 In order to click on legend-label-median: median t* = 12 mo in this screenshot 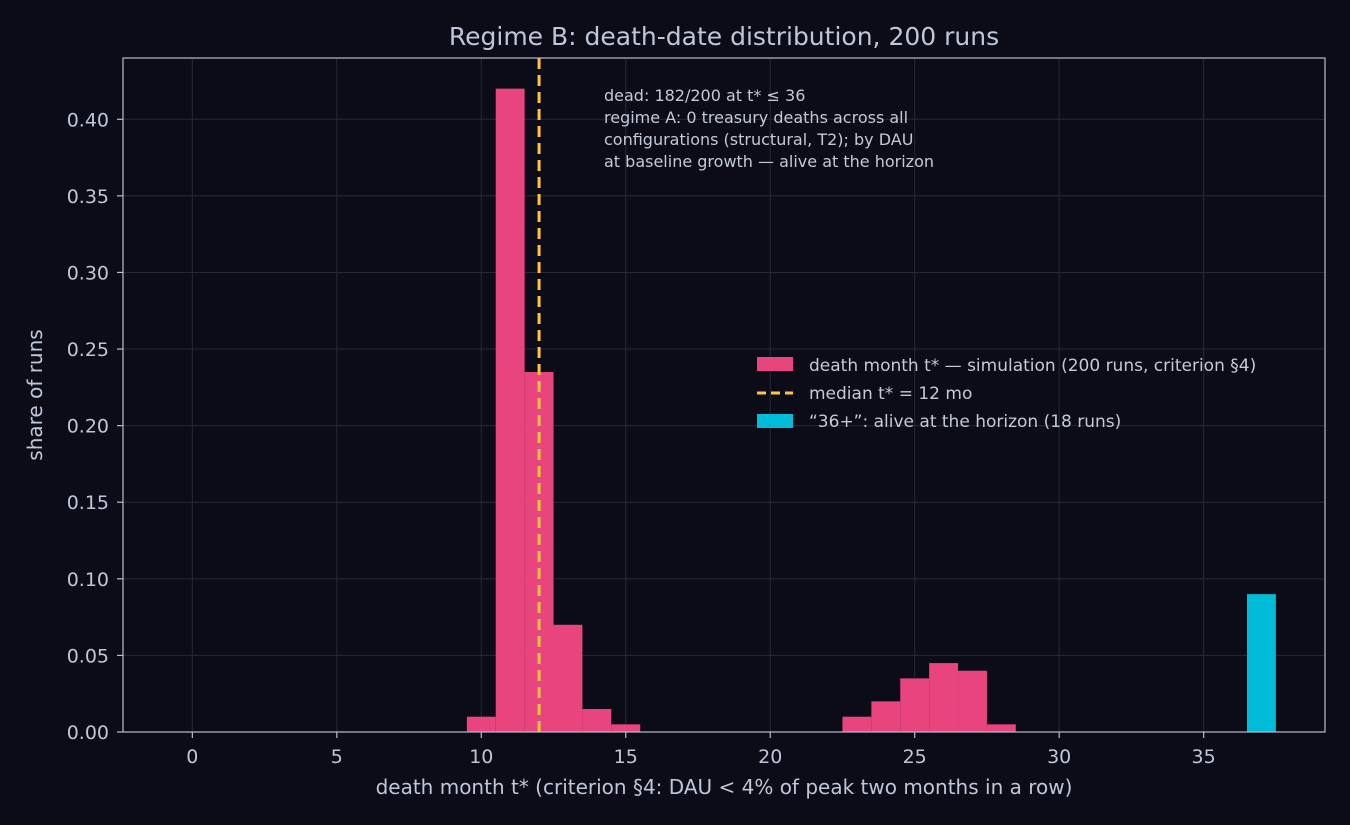, I will do `click(890, 394)`.